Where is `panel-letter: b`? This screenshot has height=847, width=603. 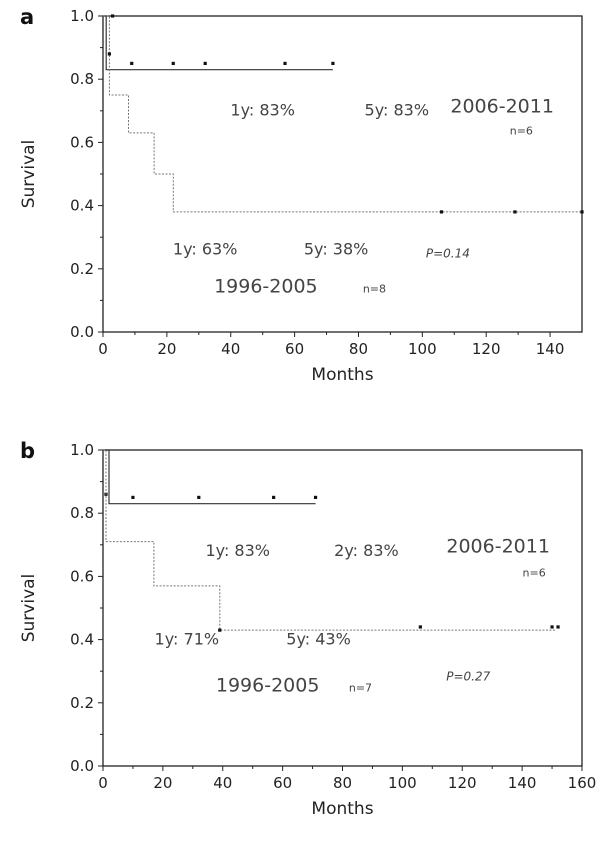 panel-letter: b is located at coordinates (27, 451).